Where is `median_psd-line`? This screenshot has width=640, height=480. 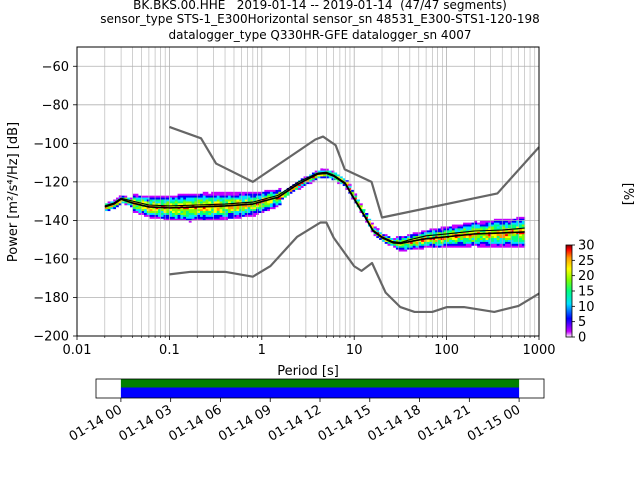
median_psd-line is located at coordinates (314, 207).